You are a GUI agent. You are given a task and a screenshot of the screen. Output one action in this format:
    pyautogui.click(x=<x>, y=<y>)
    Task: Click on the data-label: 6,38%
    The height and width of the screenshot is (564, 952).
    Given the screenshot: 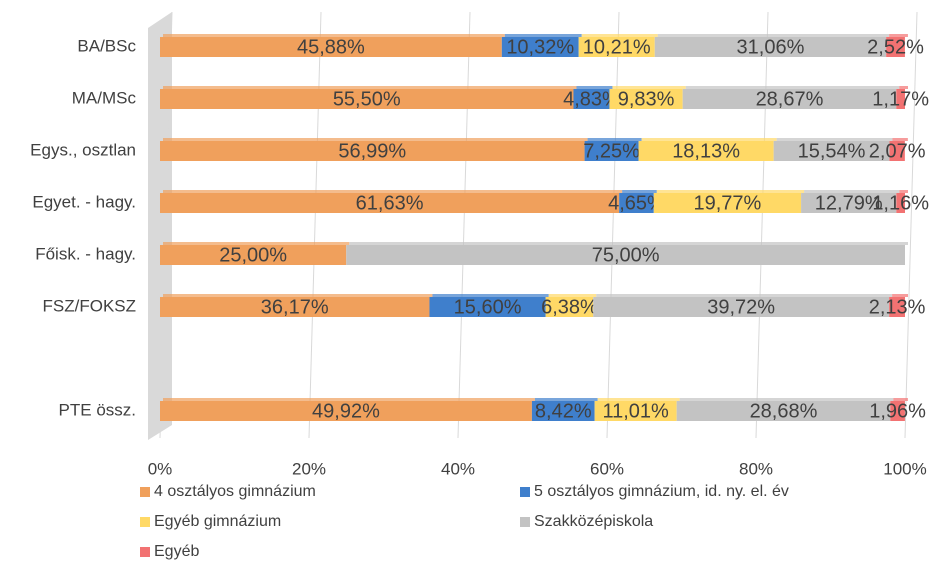 What is the action you would take?
    pyautogui.click(x=569, y=307)
    